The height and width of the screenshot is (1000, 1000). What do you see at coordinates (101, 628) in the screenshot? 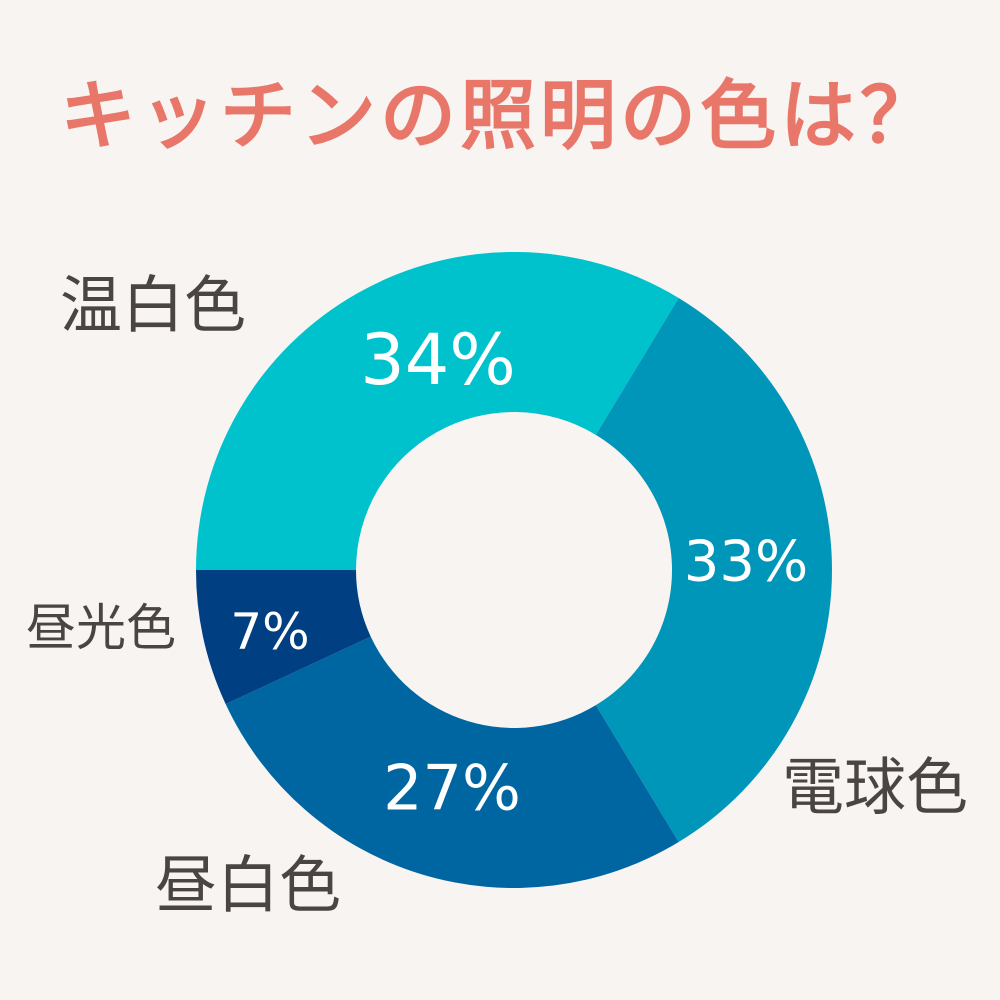
I see `category-label-3: 昼光色` at bounding box center [101, 628].